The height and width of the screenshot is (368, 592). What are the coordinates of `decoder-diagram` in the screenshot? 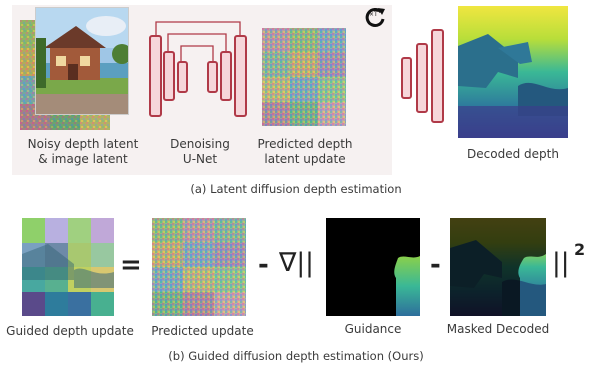 It's located at (422, 76).